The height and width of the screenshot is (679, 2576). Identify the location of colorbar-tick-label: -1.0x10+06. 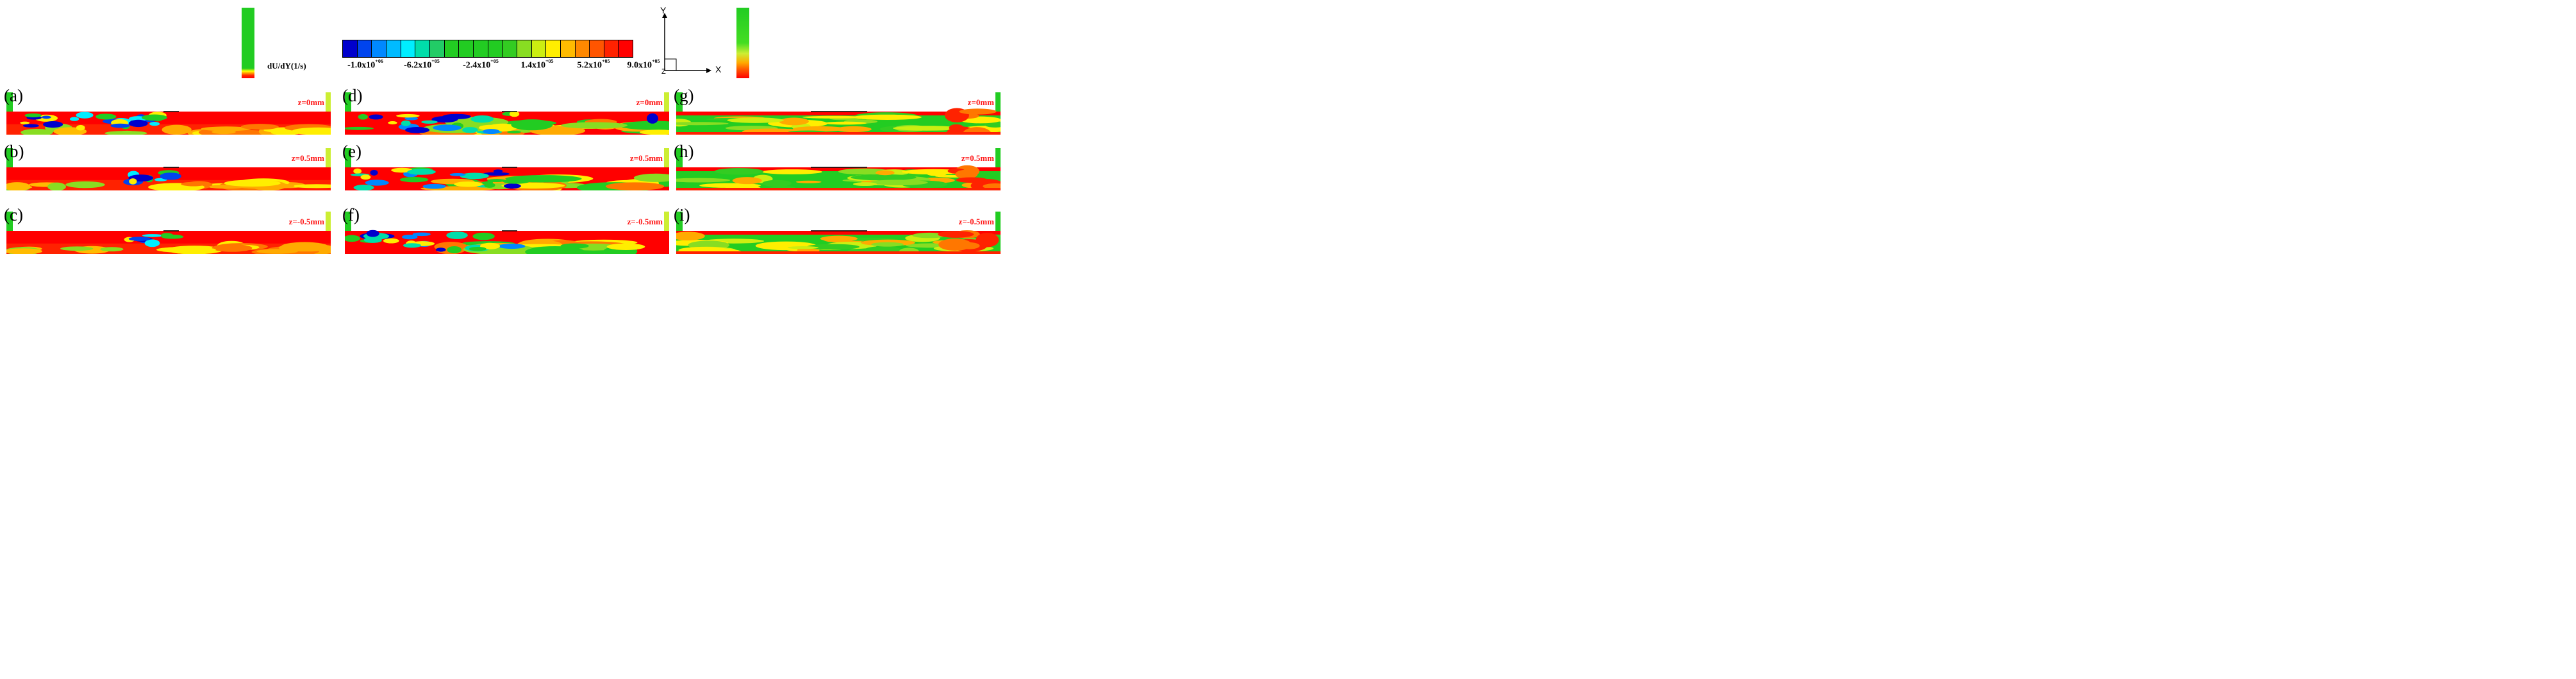
(365, 64).